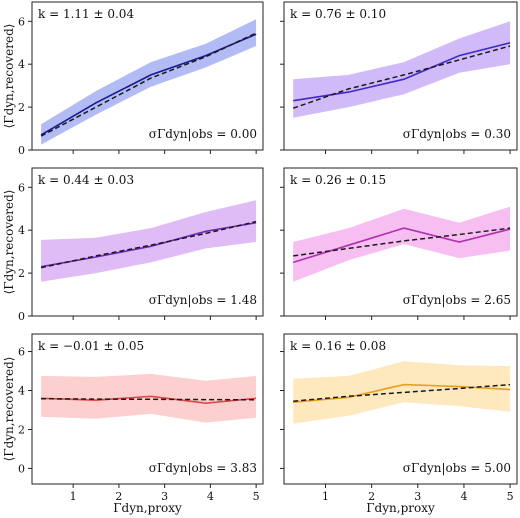 This screenshot has width=520, height=518. What do you see at coordinates (203, 300) in the screenshot?
I see `sigma-annotation: σΓdyn|obs = 1.48` at bounding box center [203, 300].